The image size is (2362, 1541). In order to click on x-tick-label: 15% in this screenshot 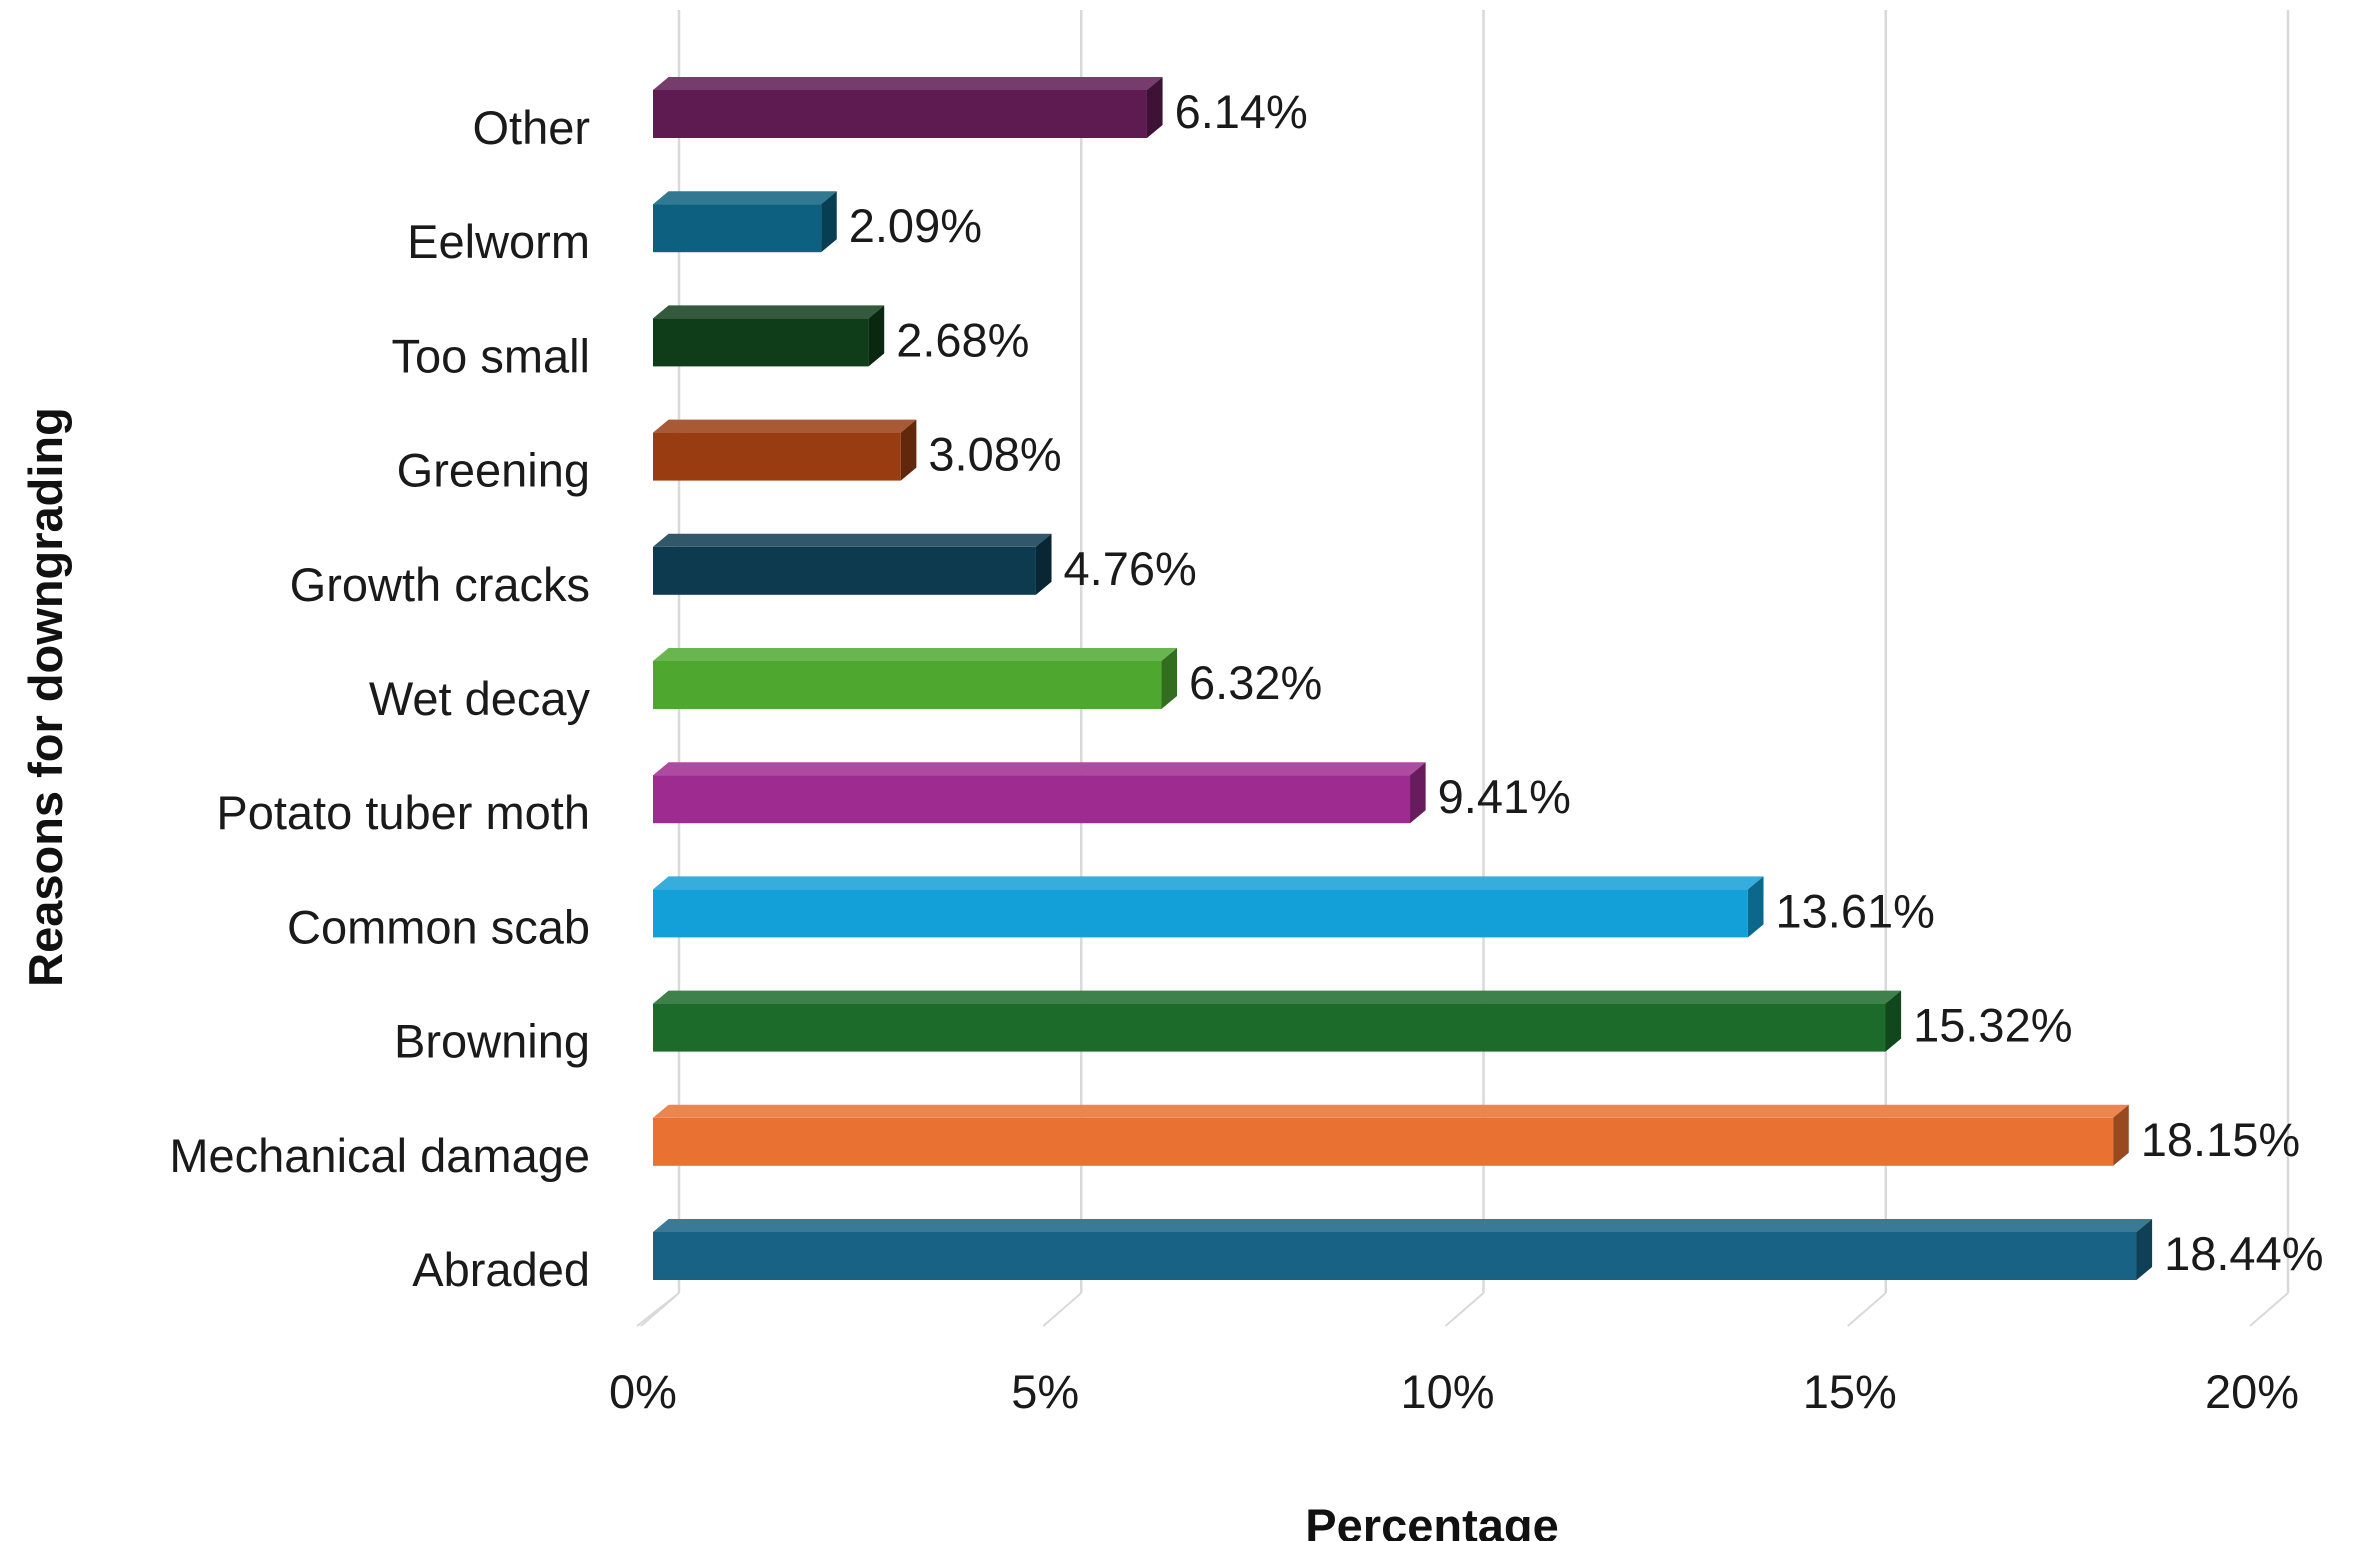, I will do `click(1850, 1391)`.